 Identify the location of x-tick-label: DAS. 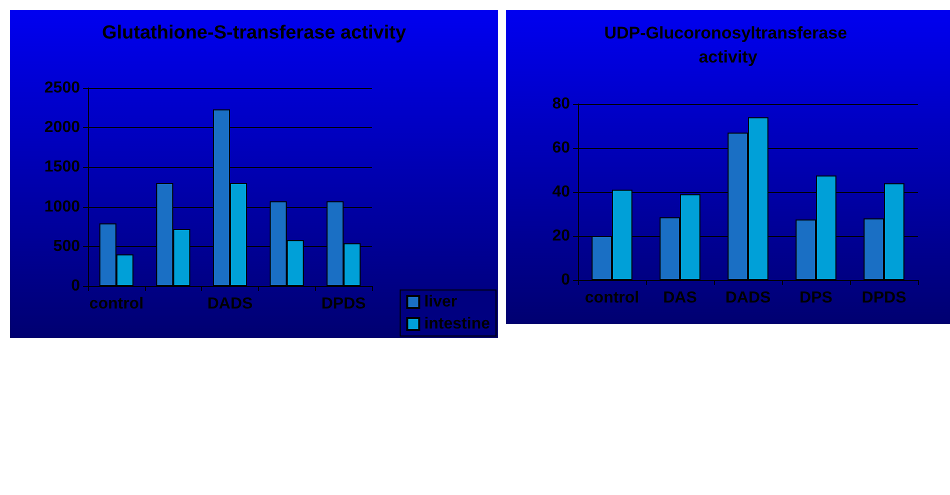
(680, 298).